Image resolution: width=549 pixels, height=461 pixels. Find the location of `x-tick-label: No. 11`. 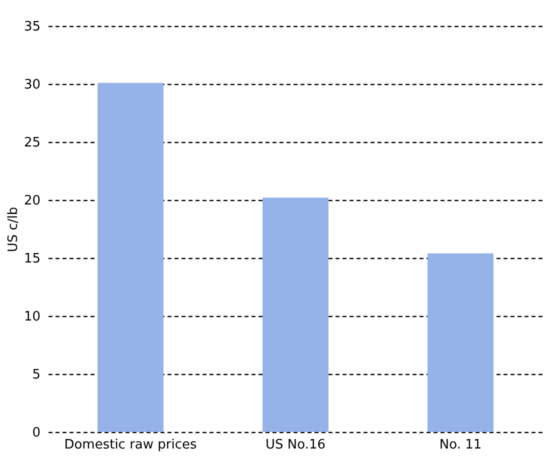

x-tick-label: No. 11 is located at coordinates (460, 445).